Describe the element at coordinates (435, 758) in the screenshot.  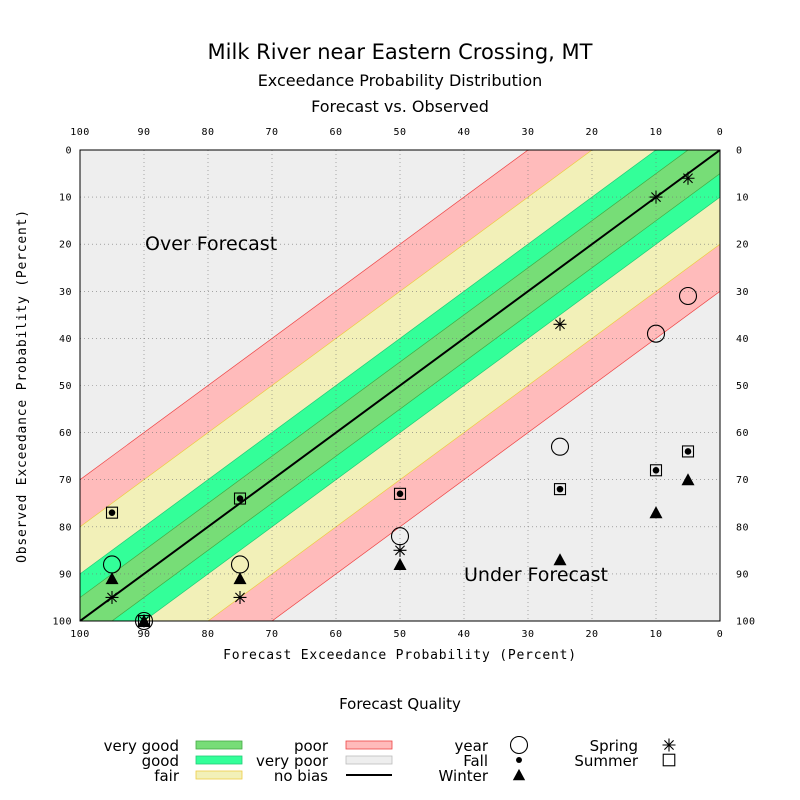
I see `legend` at that location.